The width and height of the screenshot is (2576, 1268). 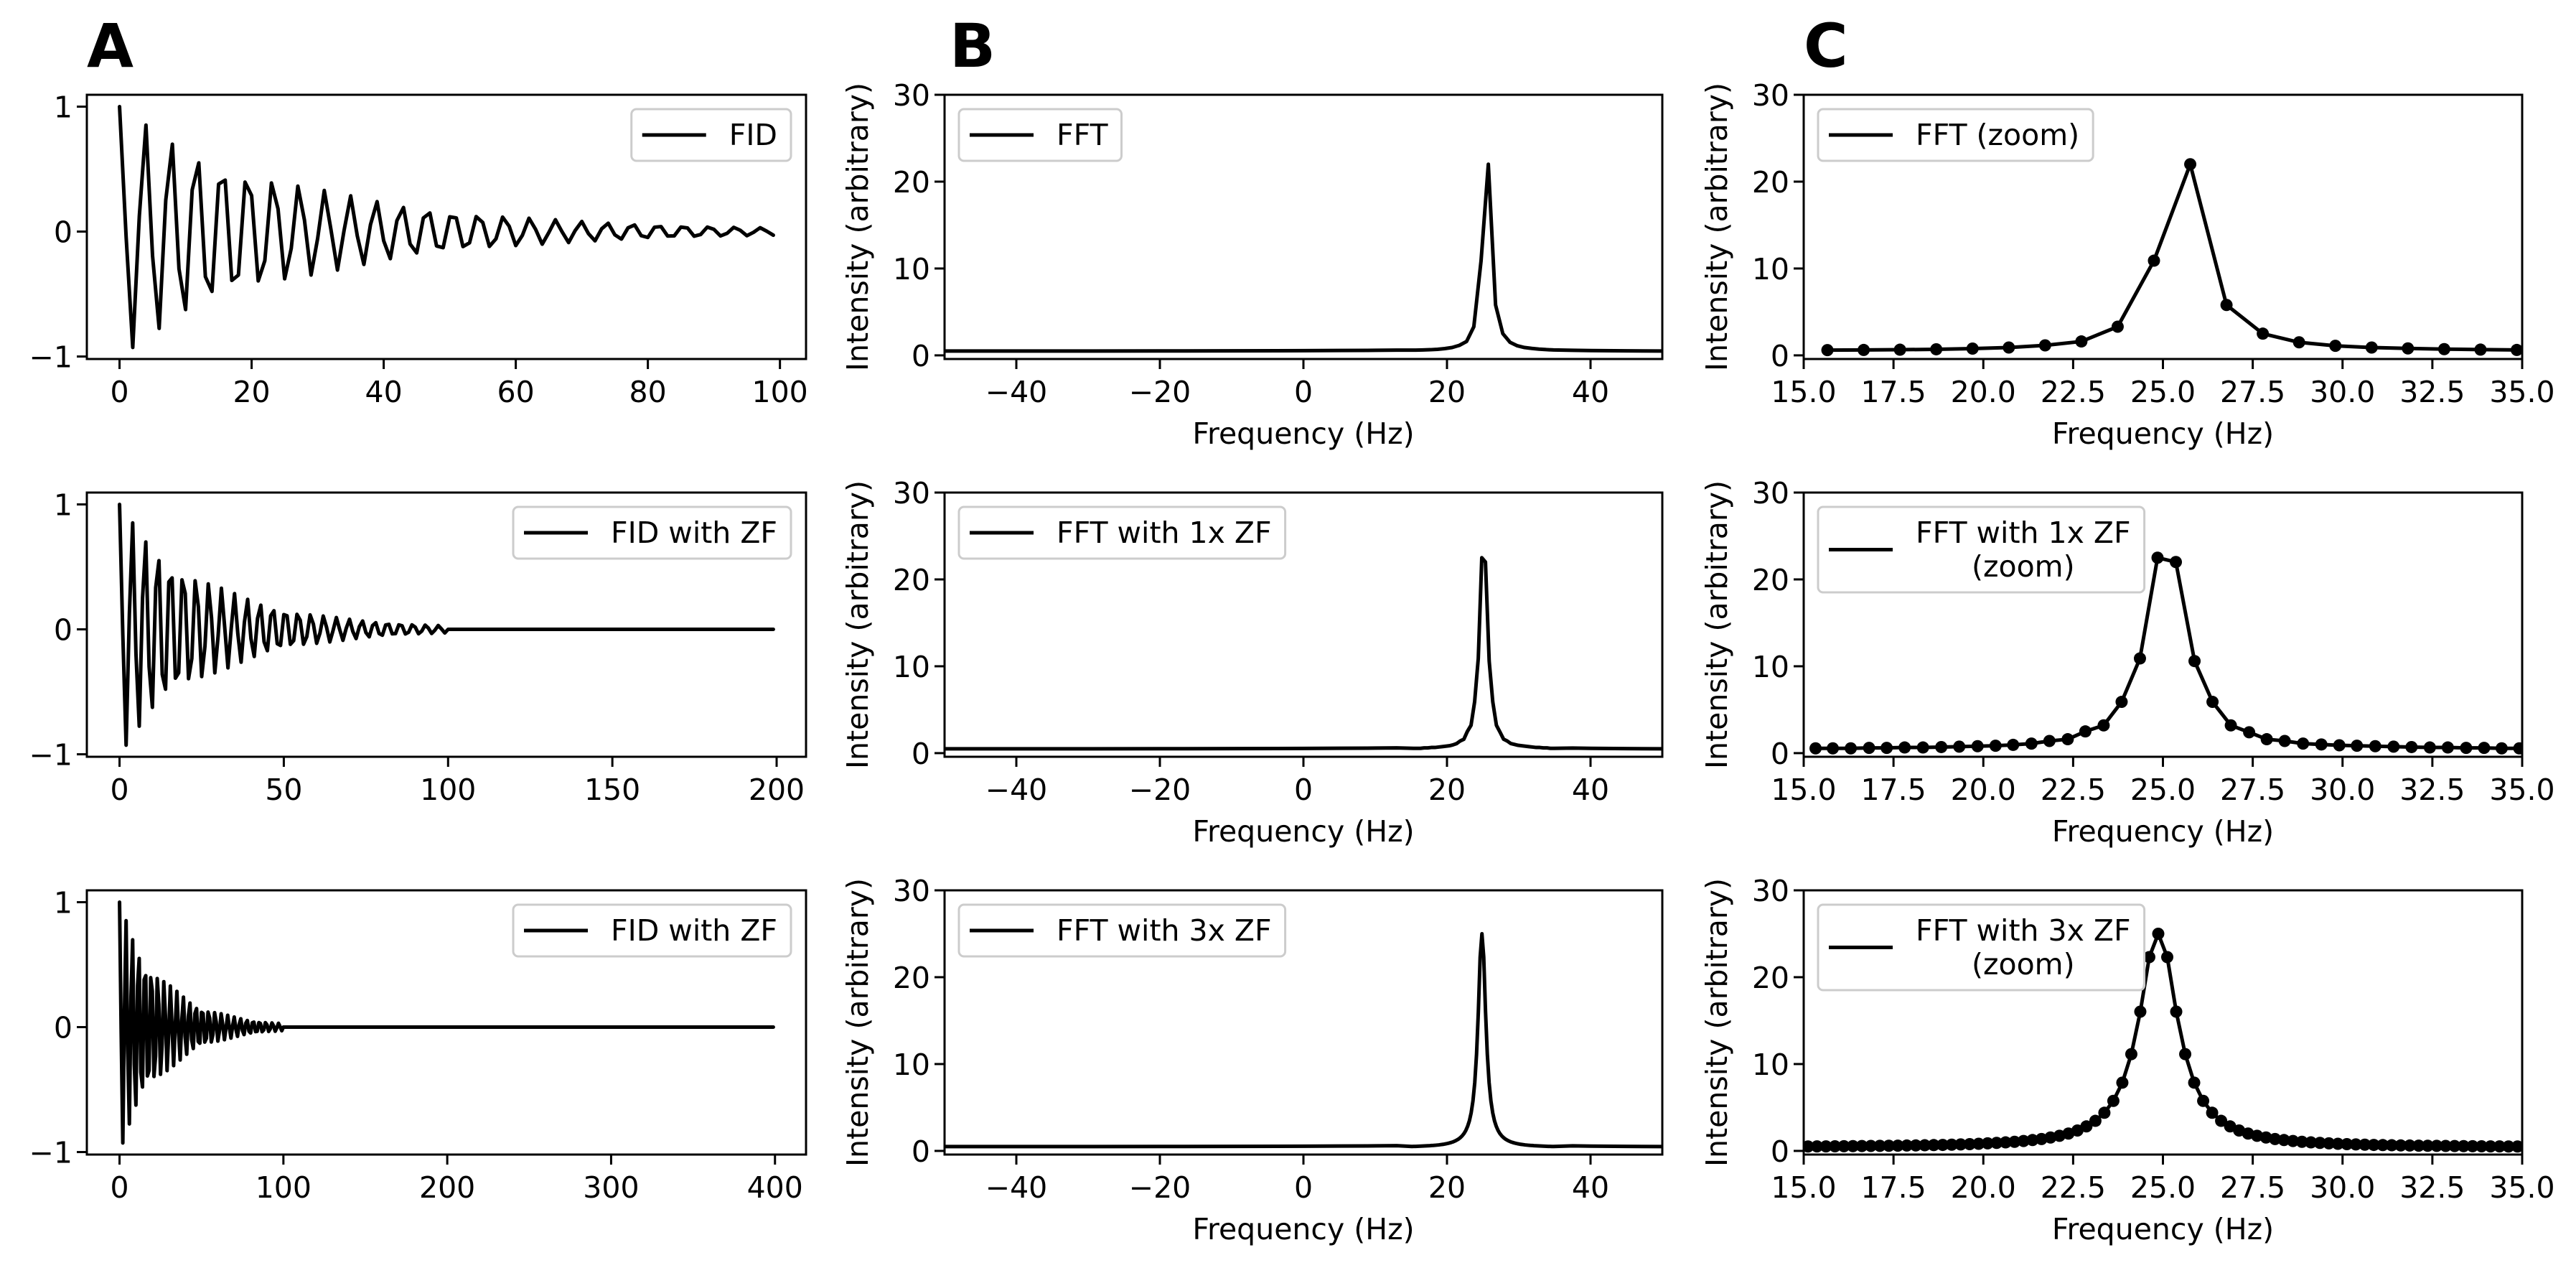 What do you see at coordinates (2432, 392) in the screenshot?
I see `x-tick-label: 32.5` at bounding box center [2432, 392].